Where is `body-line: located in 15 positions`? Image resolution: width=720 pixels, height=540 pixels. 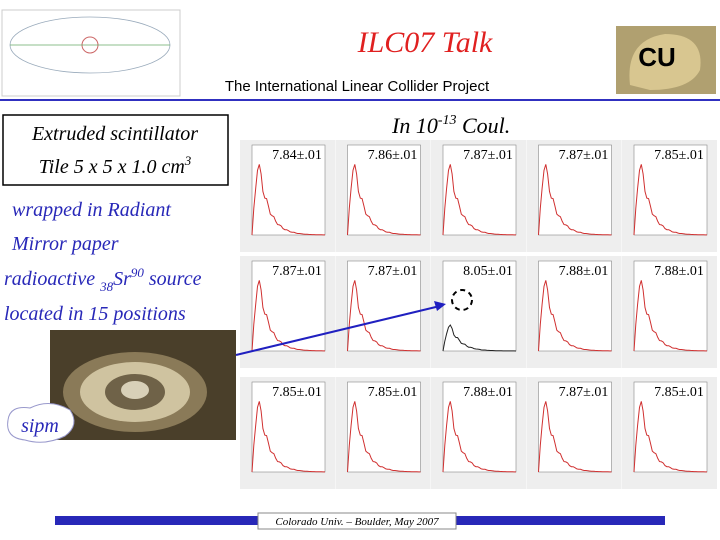
body-line: located in 15 positions is located at coordinates (95, 314).